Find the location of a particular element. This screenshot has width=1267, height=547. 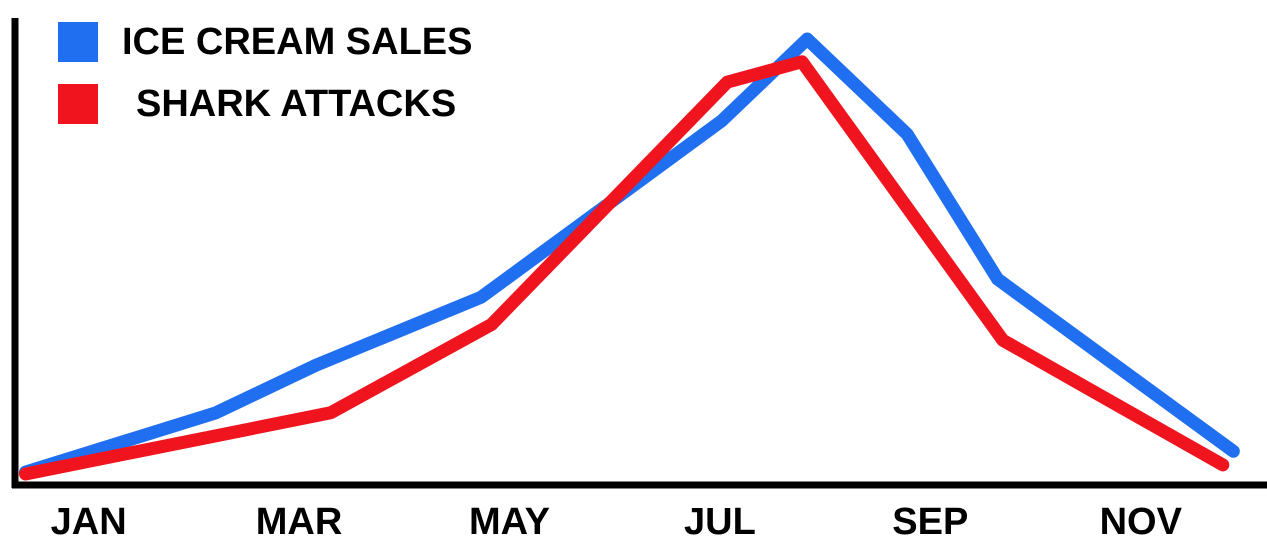

x-tick-label: MAY is located at coordinates (509, 522).